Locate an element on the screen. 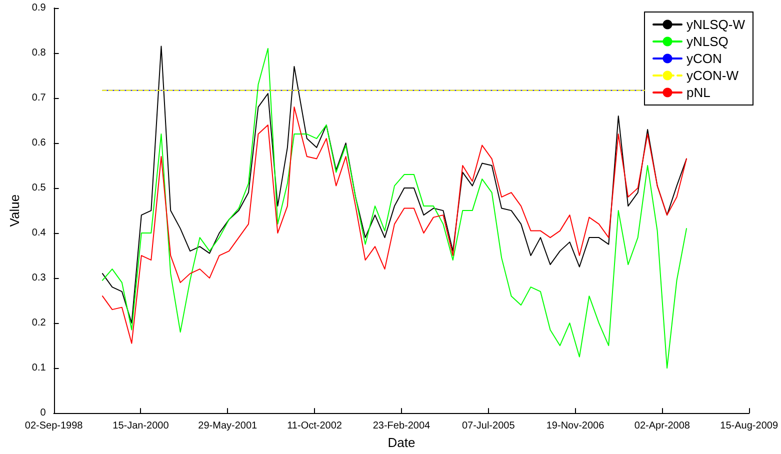 The image size is (781, 454). legend-label: yCON-W is located at coordinates (713, 75).